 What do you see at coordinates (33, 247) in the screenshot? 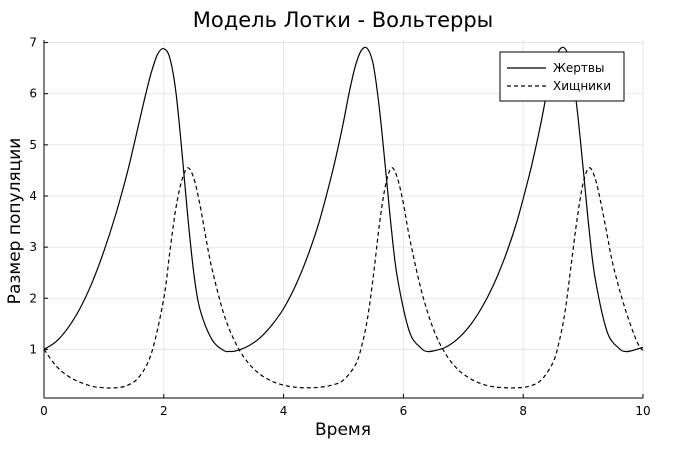
I see `y-tick-label: 3` at bounding box center [33, 247].